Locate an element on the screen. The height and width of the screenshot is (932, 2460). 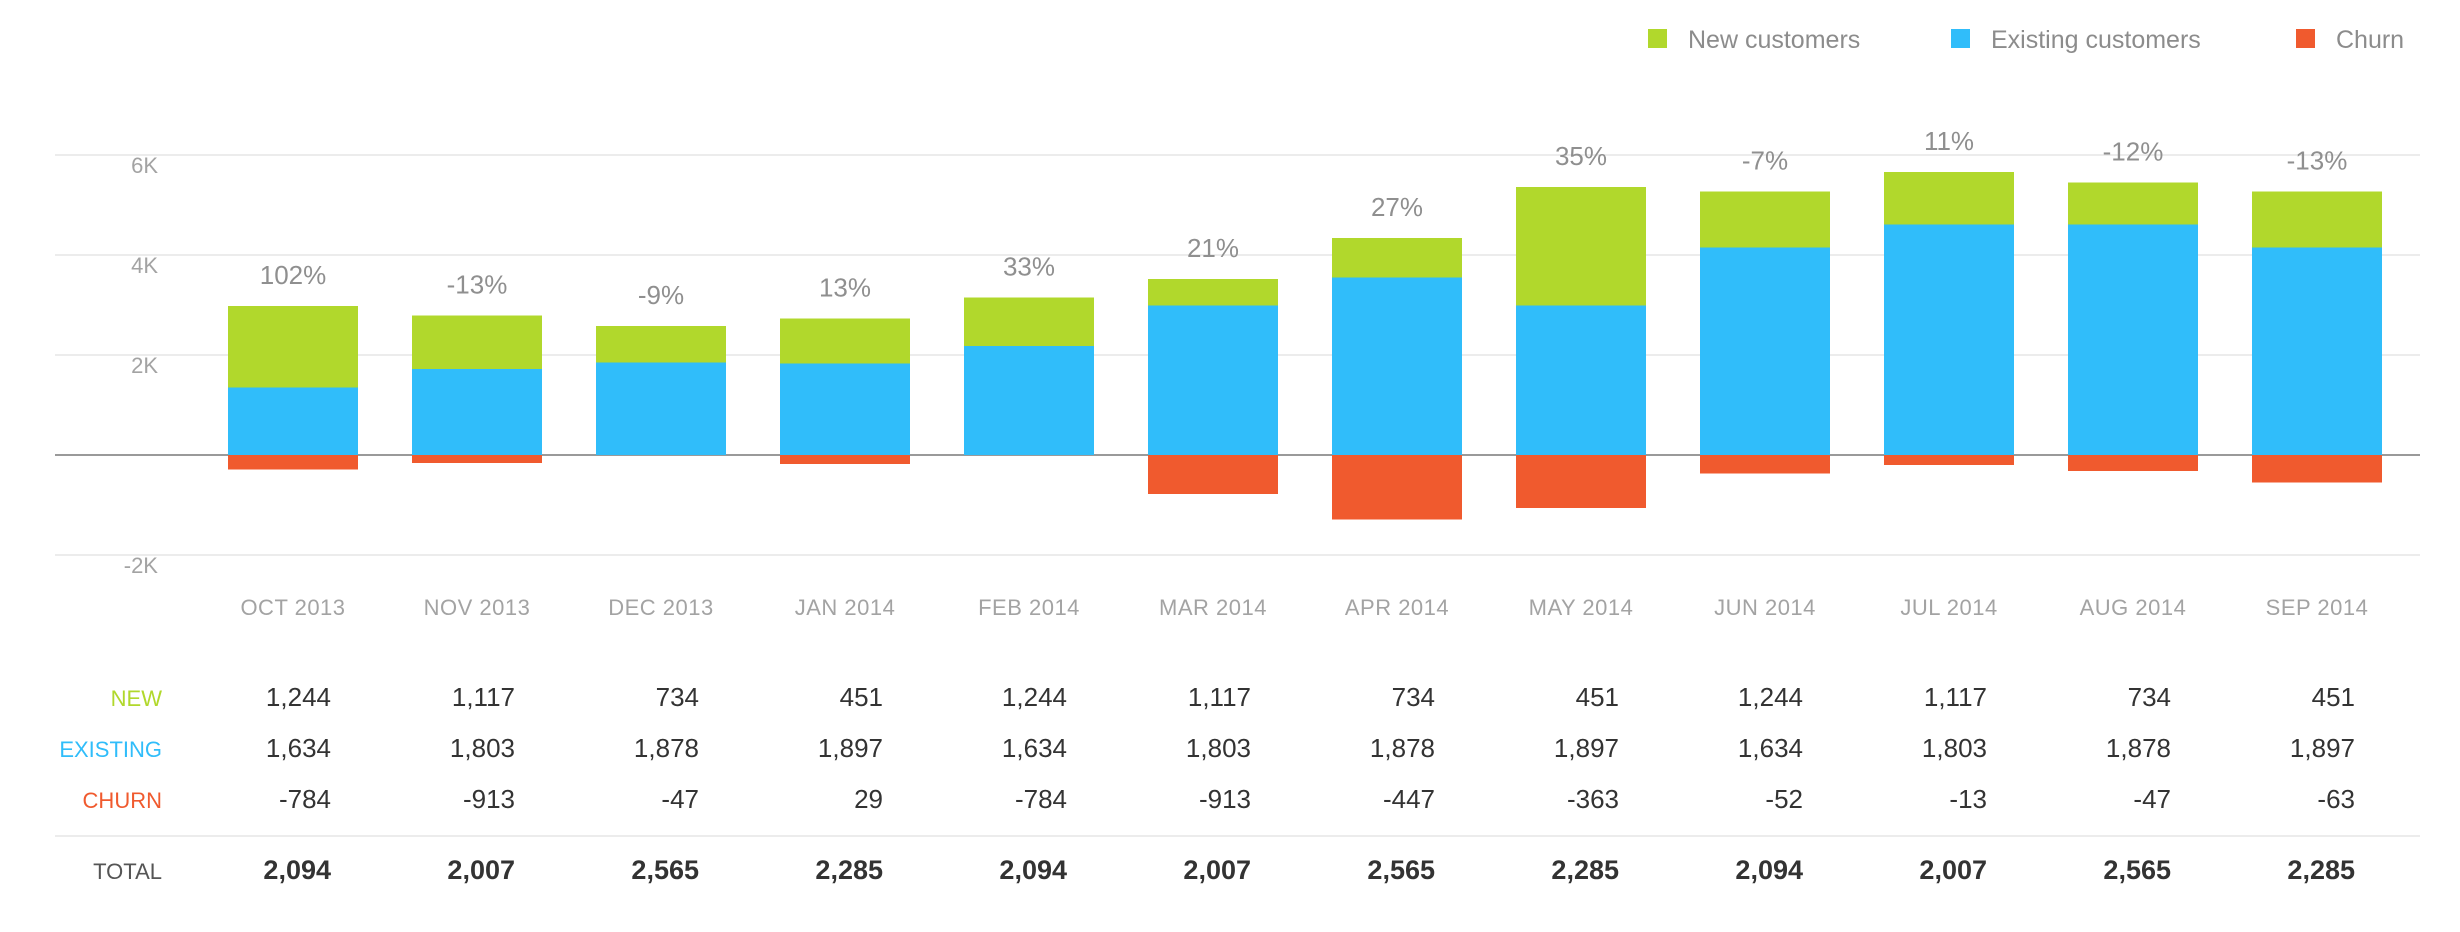
x-tick-label: DEC 2013 is located at coordinates (661, 607).